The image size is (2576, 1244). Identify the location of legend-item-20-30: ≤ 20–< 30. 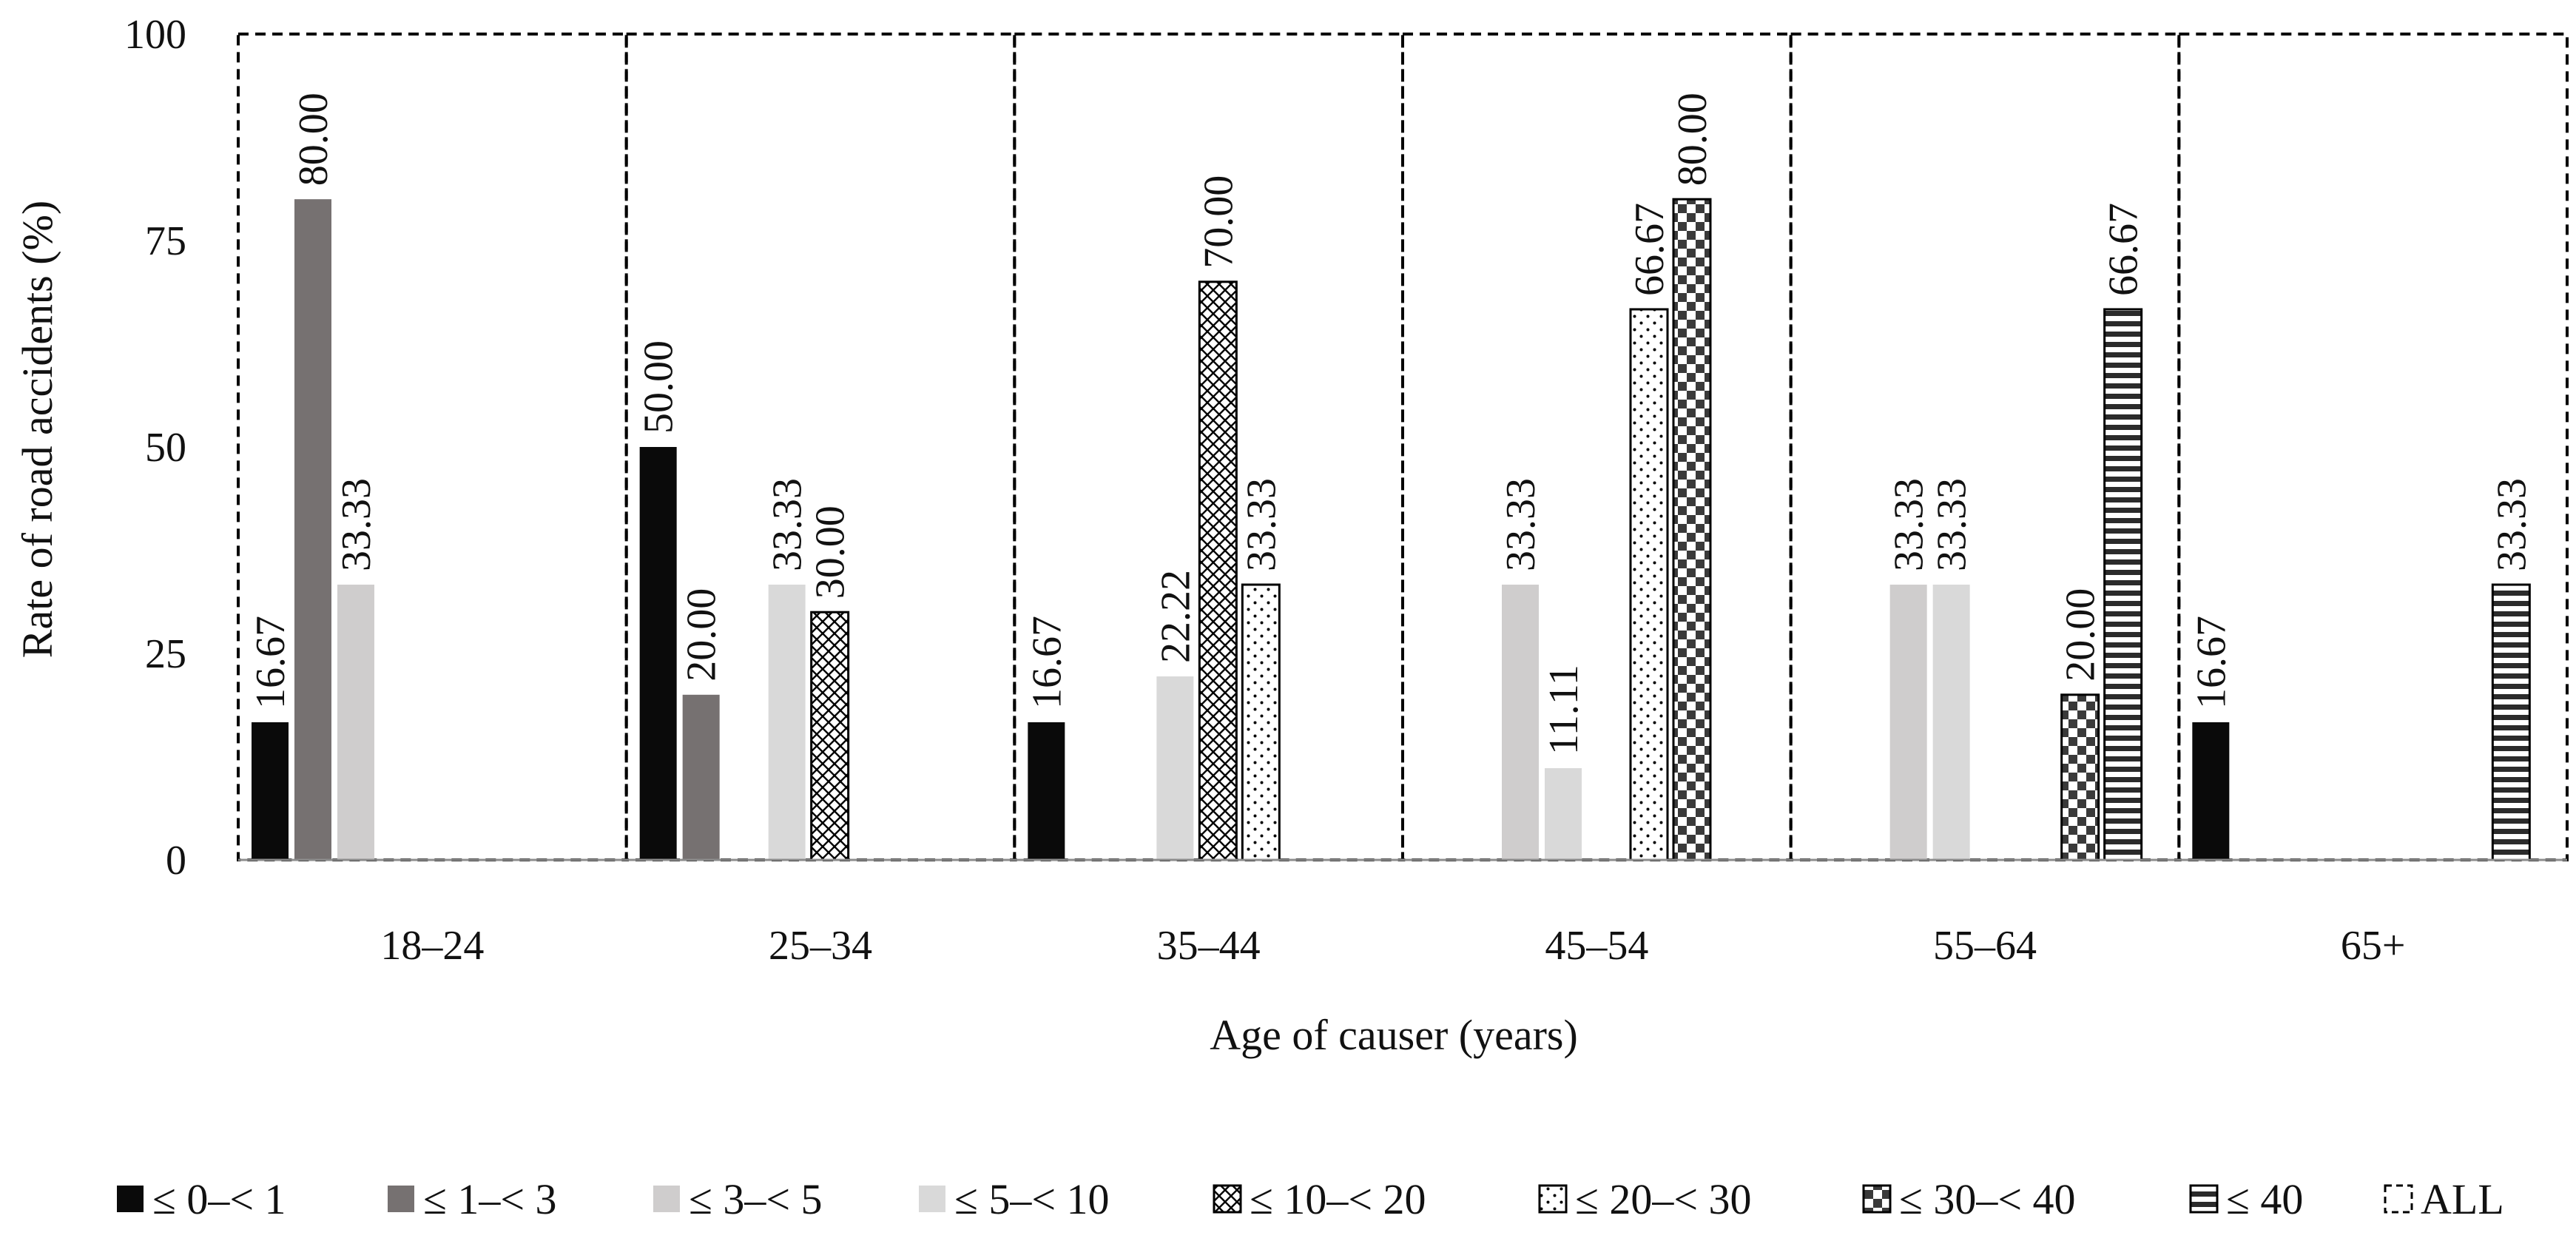
(1645, 1199).